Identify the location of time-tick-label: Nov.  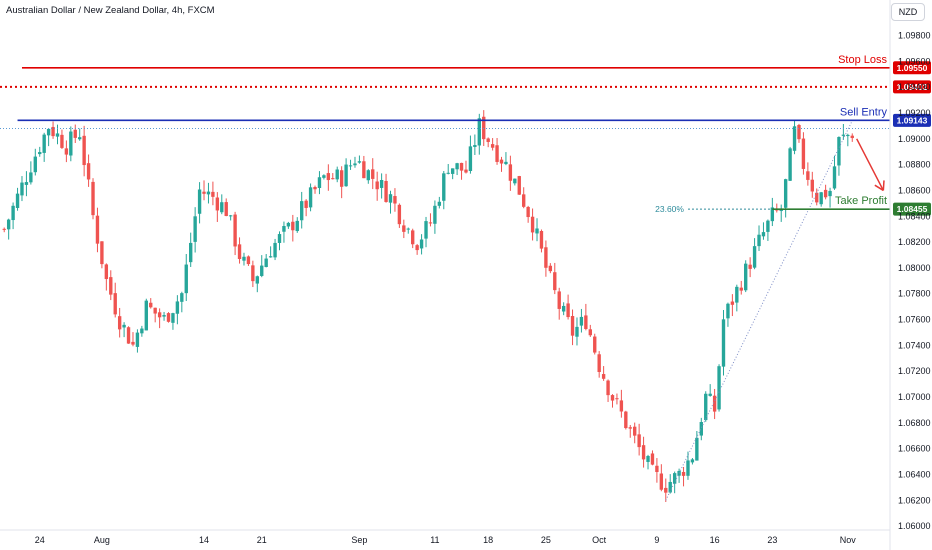
(848, 540).